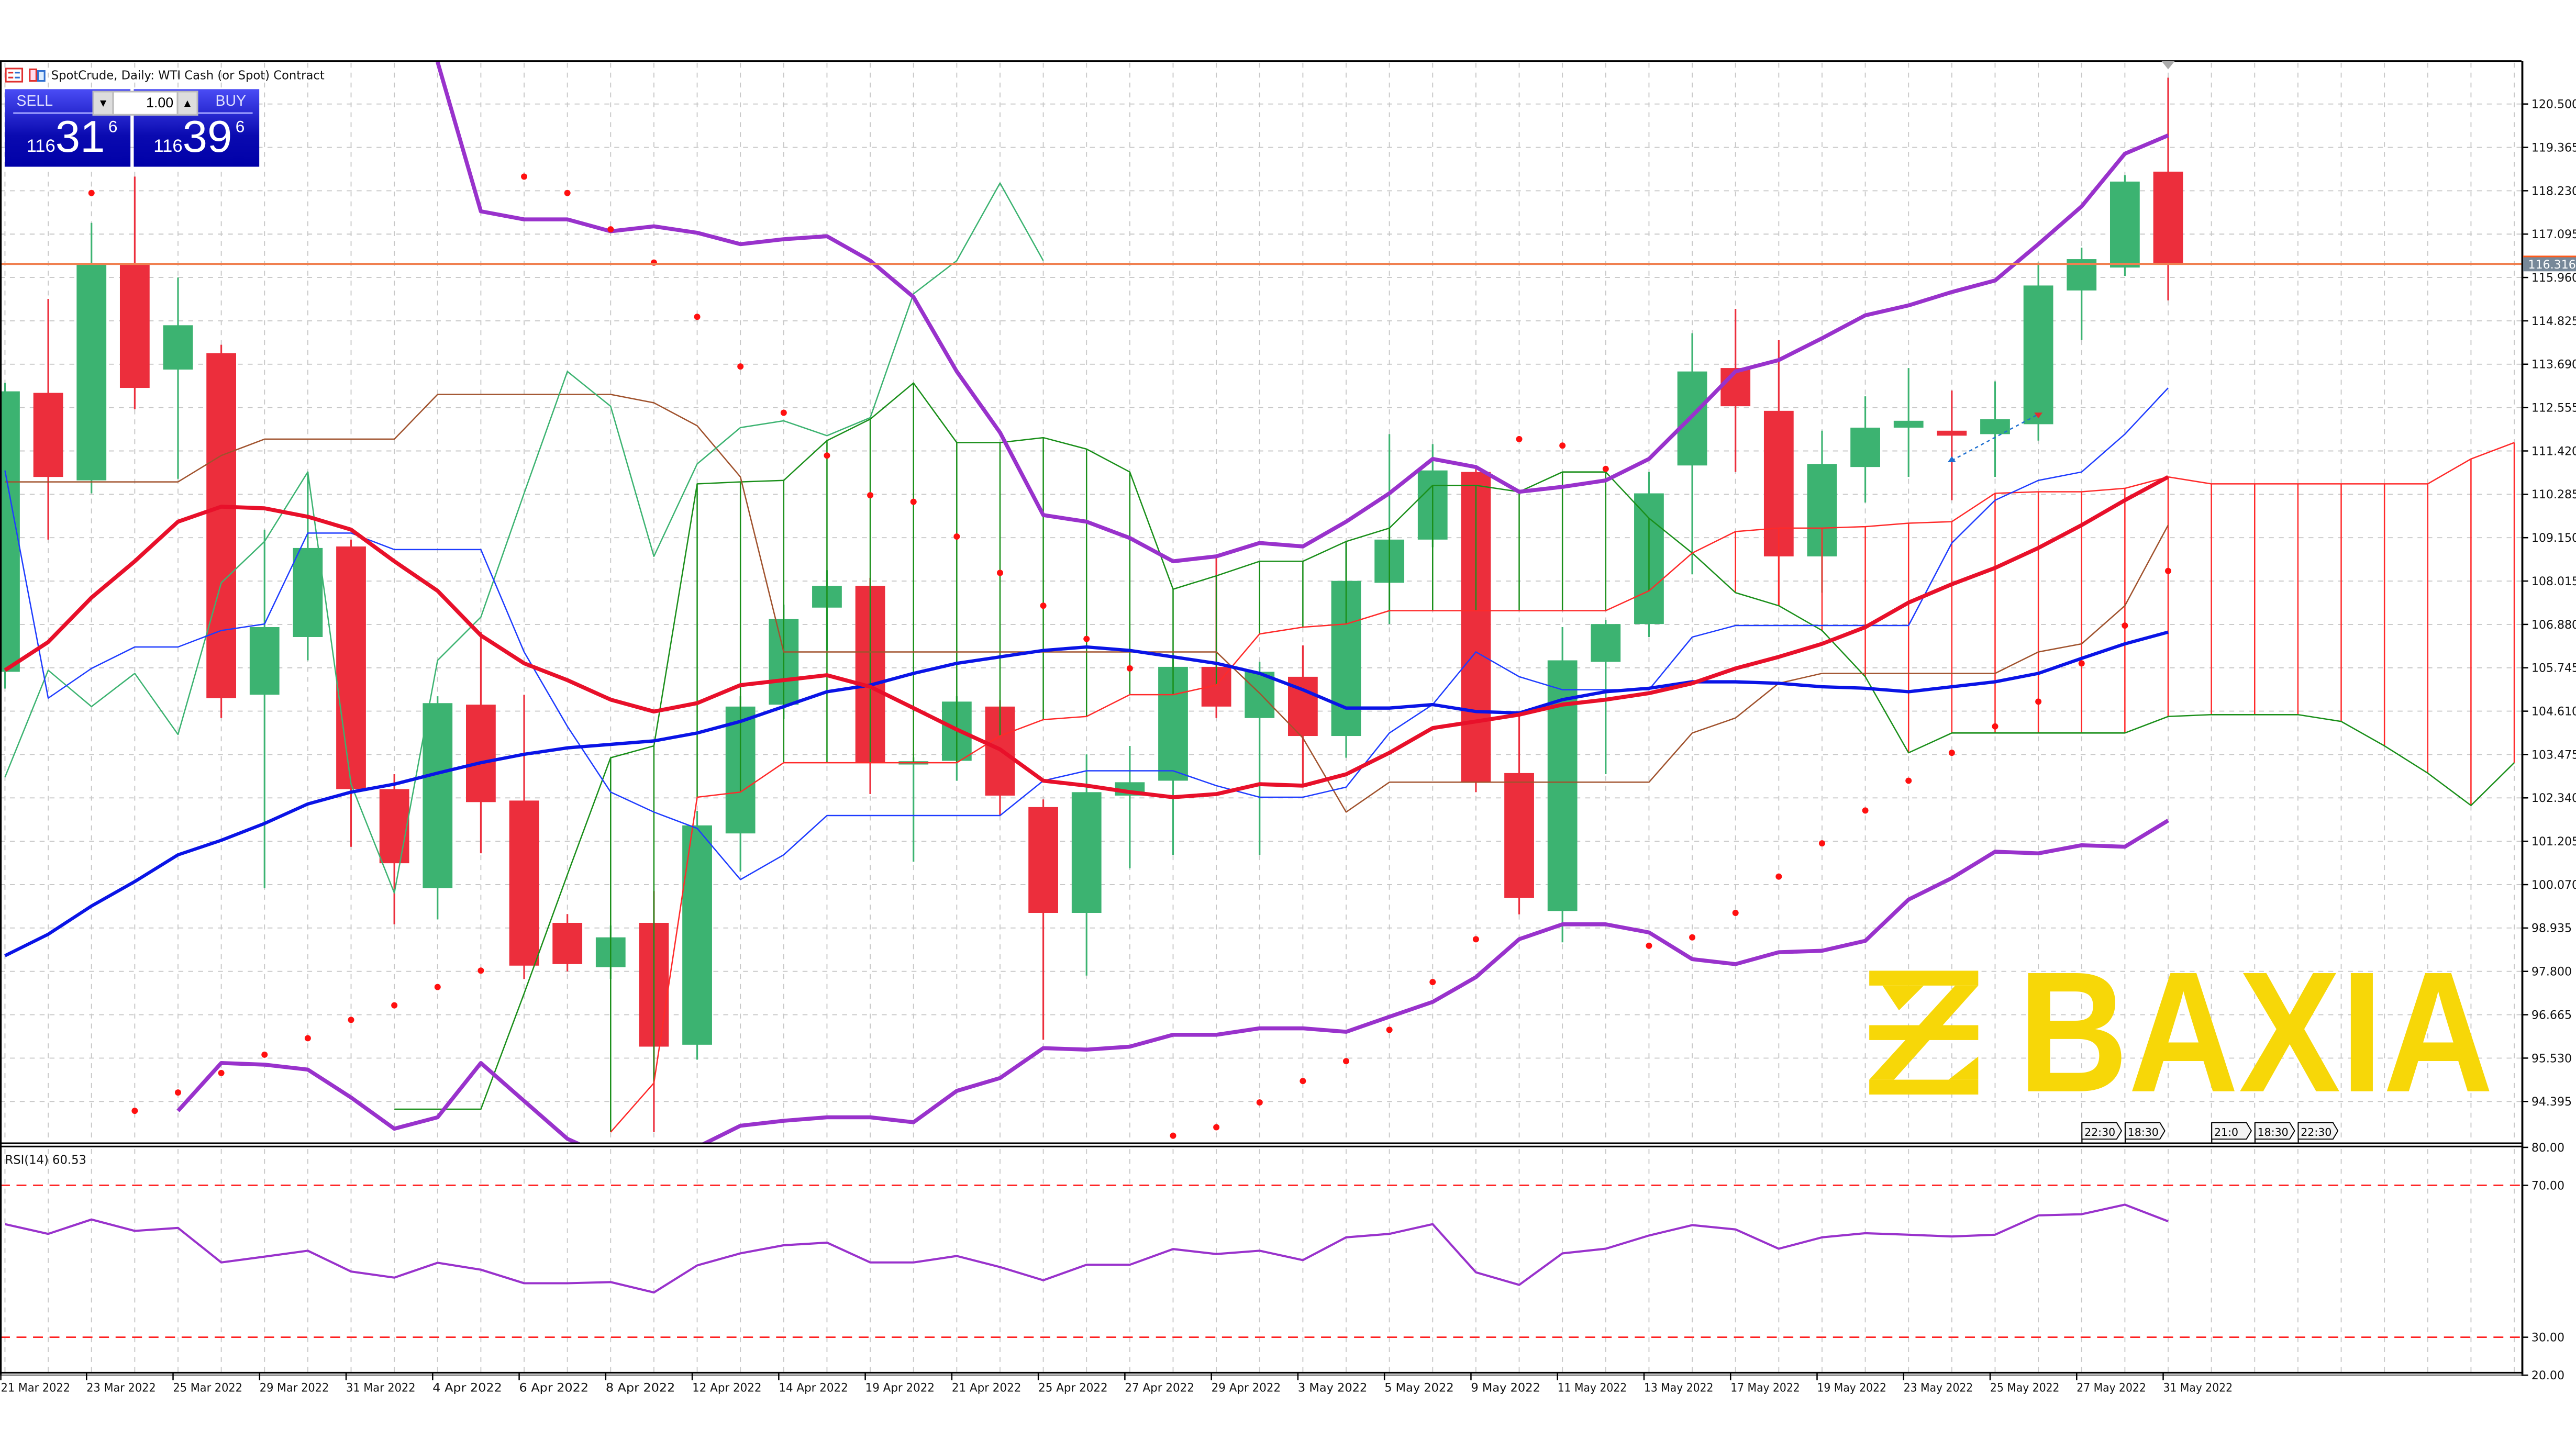 The image size is (2576, 1451). I want to click on rsi-line, so click(1087, 1249).